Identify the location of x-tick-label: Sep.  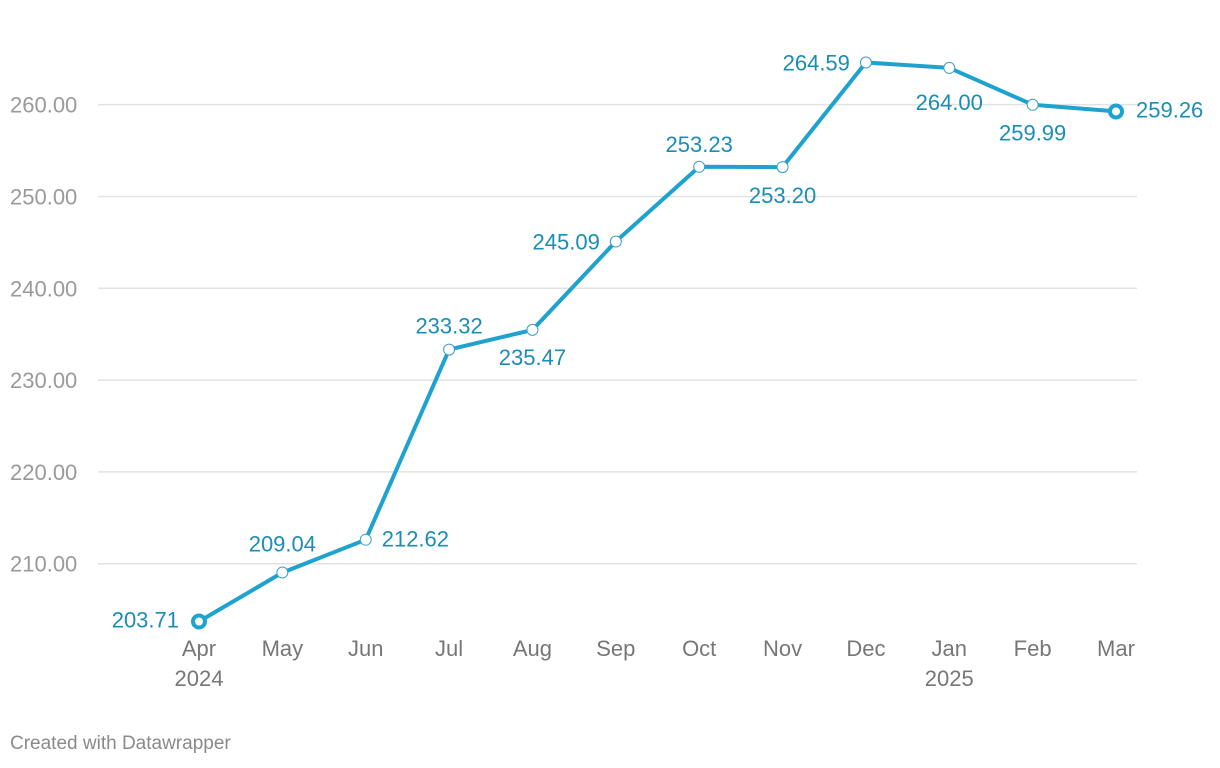
(615, 648).